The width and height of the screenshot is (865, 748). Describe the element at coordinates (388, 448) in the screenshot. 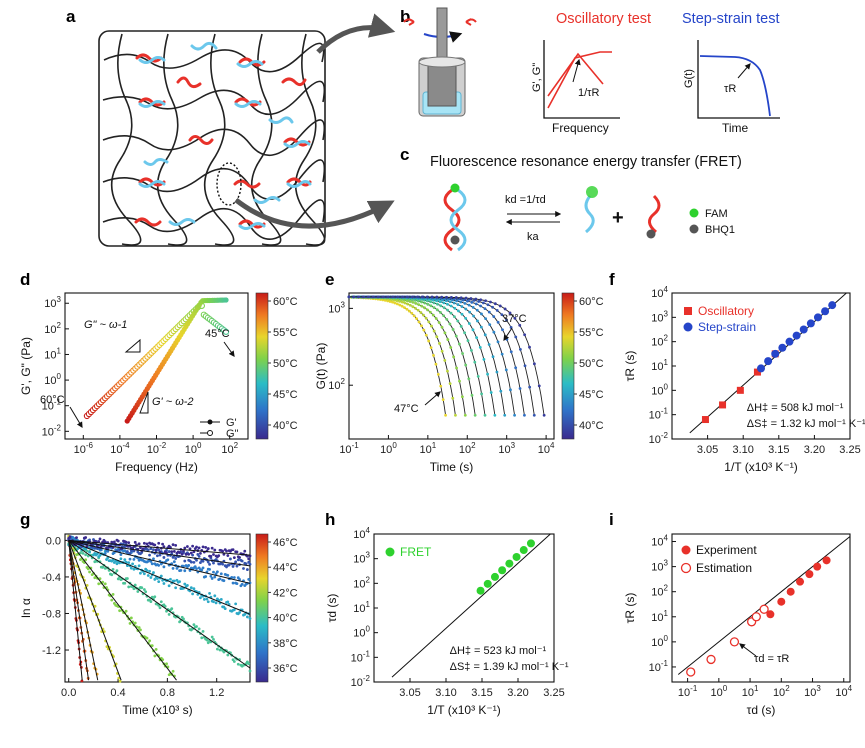

I see `x-tick-label: 100` at that location.